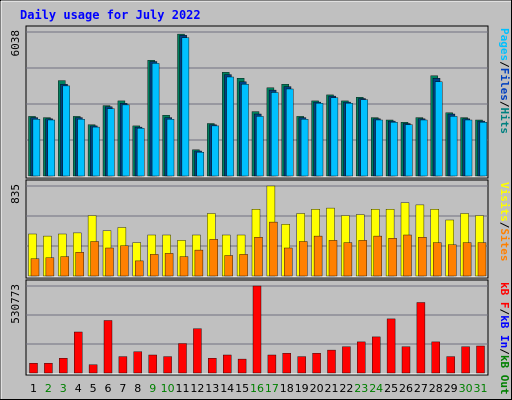  Describe the element at coordinates (504, 222) in the screenshot. I see `panel-2-legend: Visits/Sites` at that location.